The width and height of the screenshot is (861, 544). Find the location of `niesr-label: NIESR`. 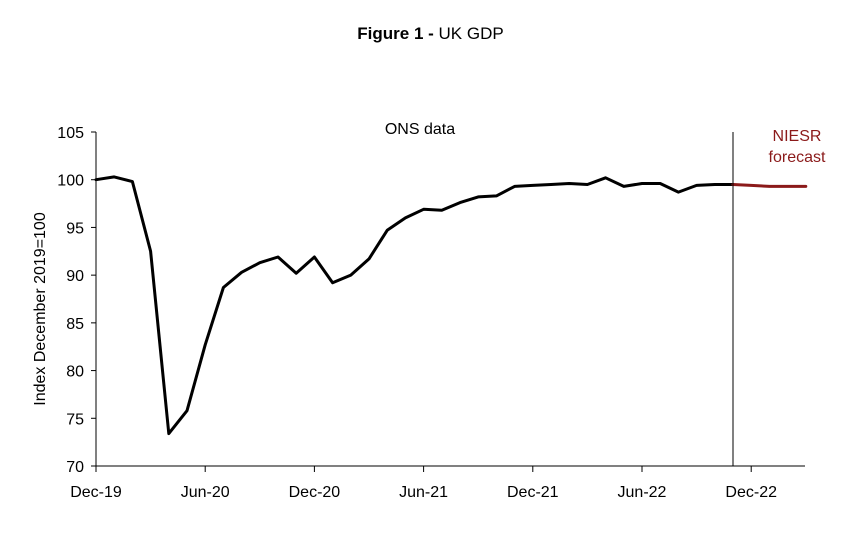

niesr-label: NIESR is located at coordinates (797, 136).